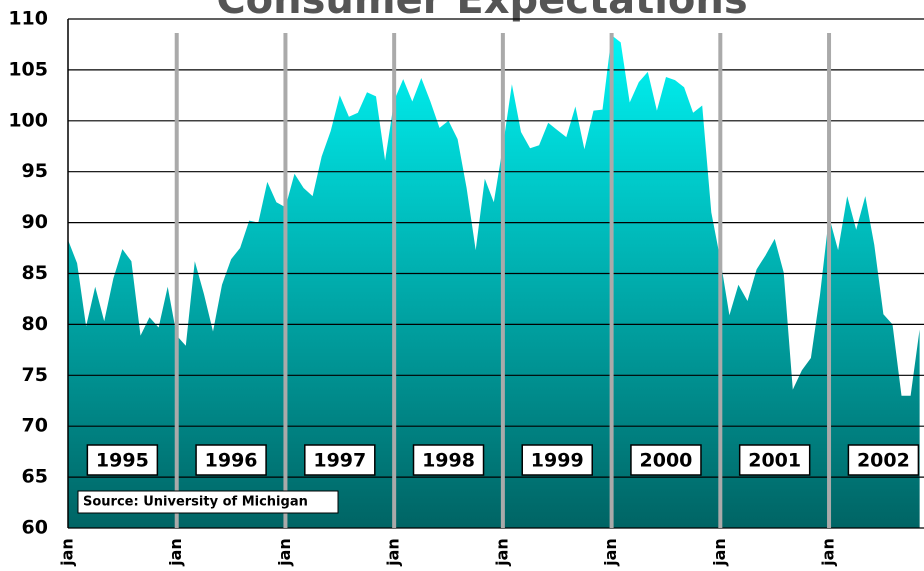 The height and width of the screenshot is (571, 924). Describe the element at coordinates (35, 375) in the screenshot. I see `y-tick-label: 75` at that location.